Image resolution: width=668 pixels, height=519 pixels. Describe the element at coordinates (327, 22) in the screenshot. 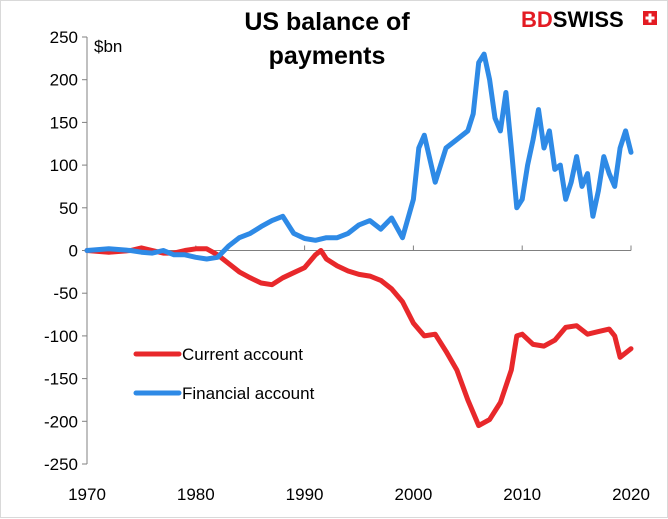

I see `chart-title-line1: US balance of` at that location.